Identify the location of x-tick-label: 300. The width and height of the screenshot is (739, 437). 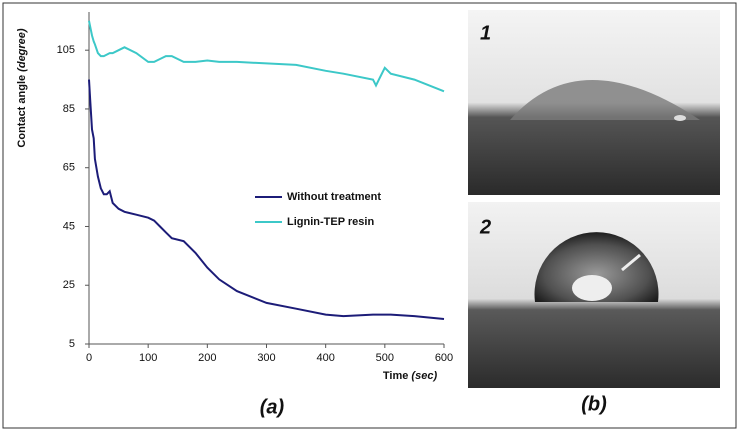
(266, 358).